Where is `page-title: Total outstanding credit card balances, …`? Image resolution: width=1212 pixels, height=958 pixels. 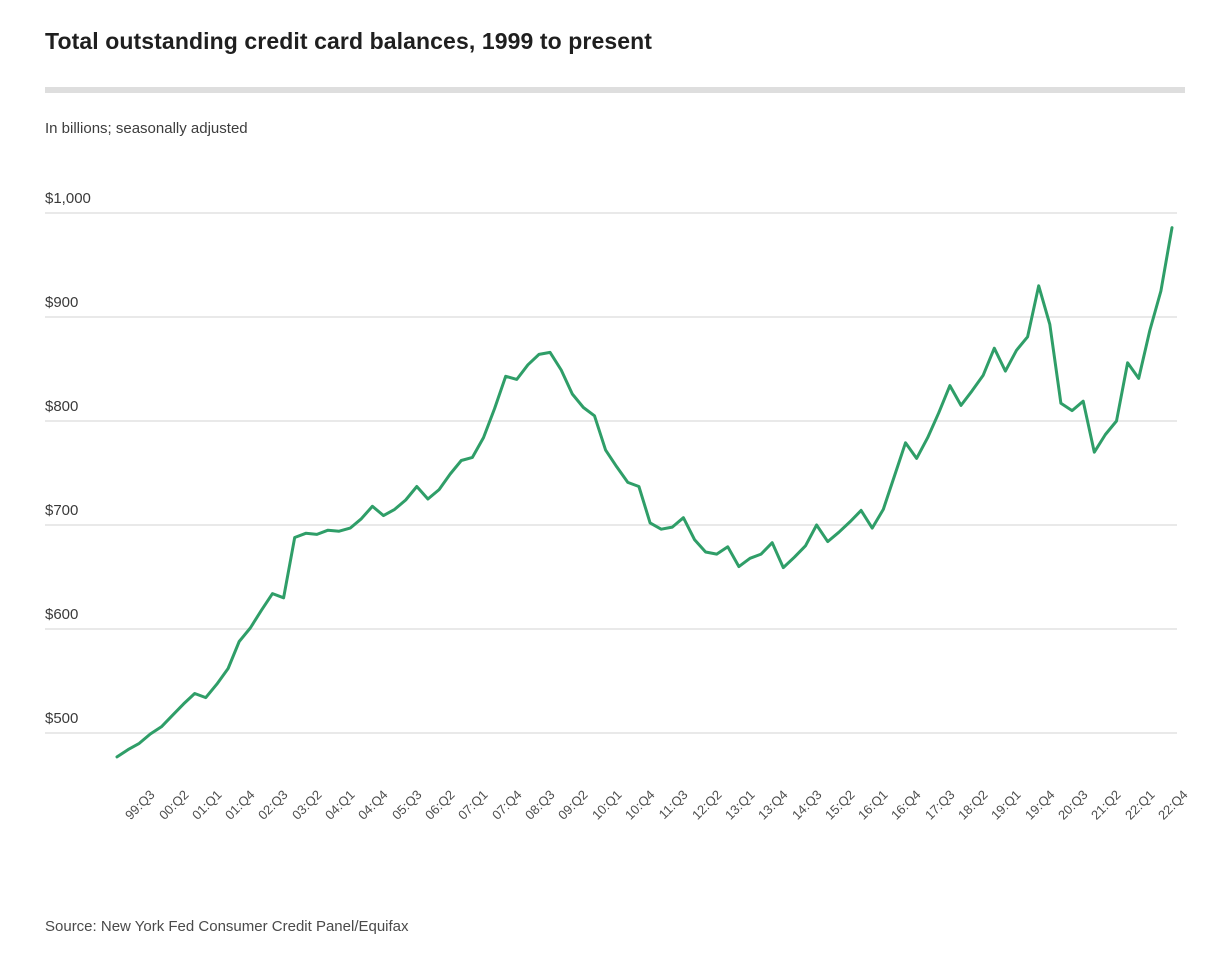
page-title: Total outstanding credit card balances, … is located at coordinates (349, 41).